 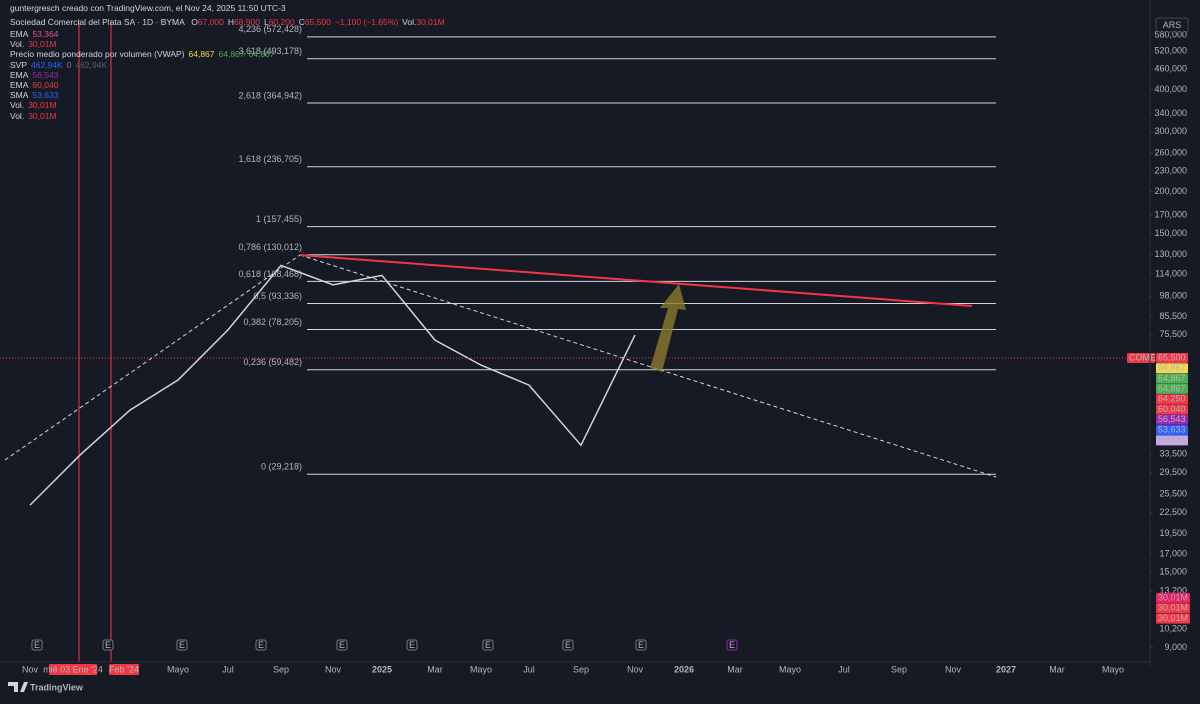 What do you see at coordinates (73, 669) in the screenshot?
I see `crosshair-label: mié 03 Ene '24` at bounding box center [73, 669].